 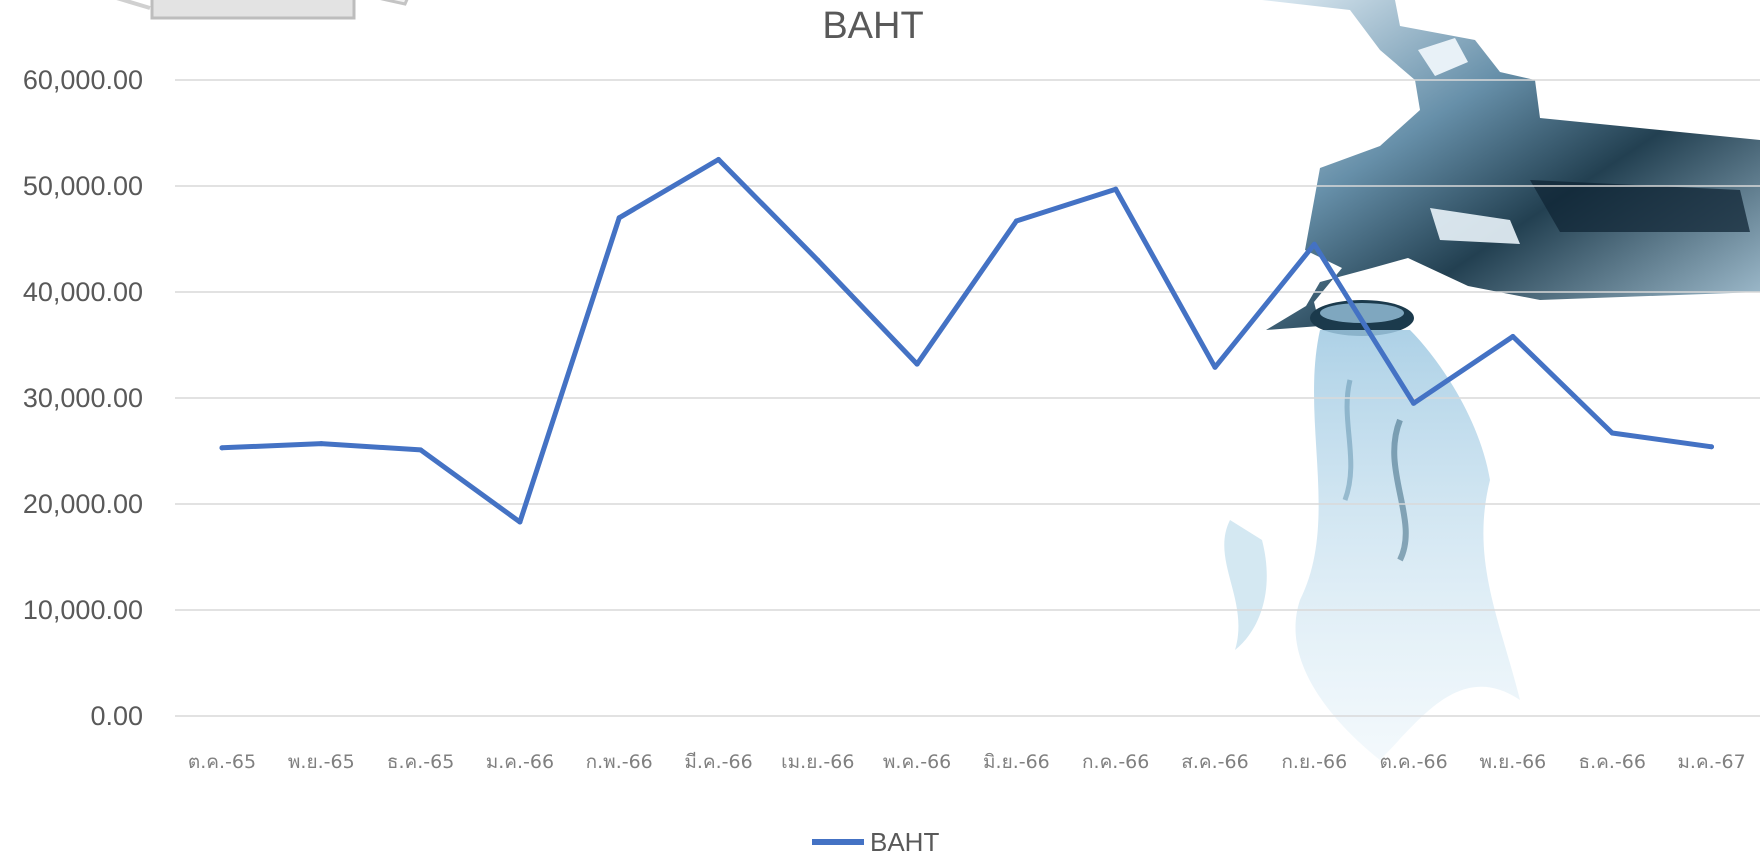 What do you see at coordinates (83, 504) in the screenshot?
I see `y-tick-label: 20,000.00` at bounding box center [83, 504].